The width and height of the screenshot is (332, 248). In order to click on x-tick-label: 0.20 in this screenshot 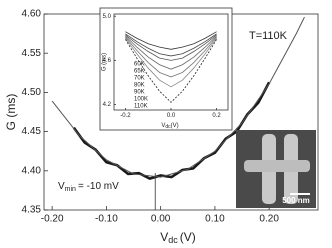, I will do `click(269, 219)`.